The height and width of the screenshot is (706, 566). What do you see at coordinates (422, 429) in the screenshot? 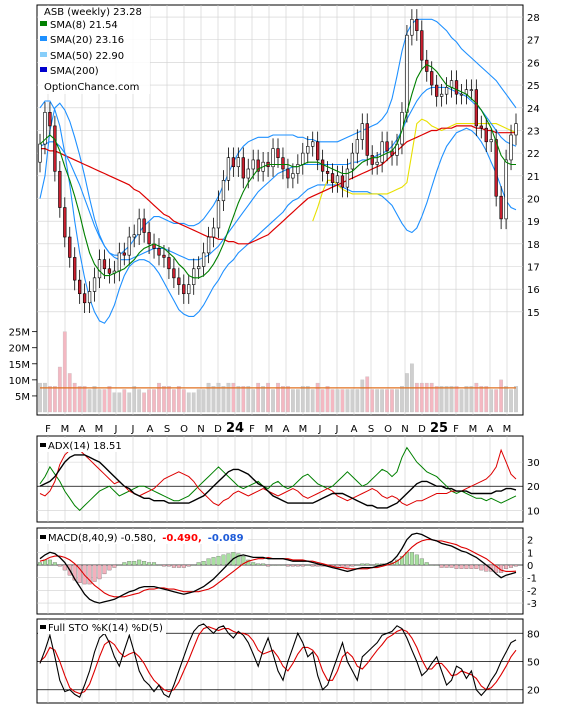
I see `x-month-label: D` at bounding box center [422, 429].